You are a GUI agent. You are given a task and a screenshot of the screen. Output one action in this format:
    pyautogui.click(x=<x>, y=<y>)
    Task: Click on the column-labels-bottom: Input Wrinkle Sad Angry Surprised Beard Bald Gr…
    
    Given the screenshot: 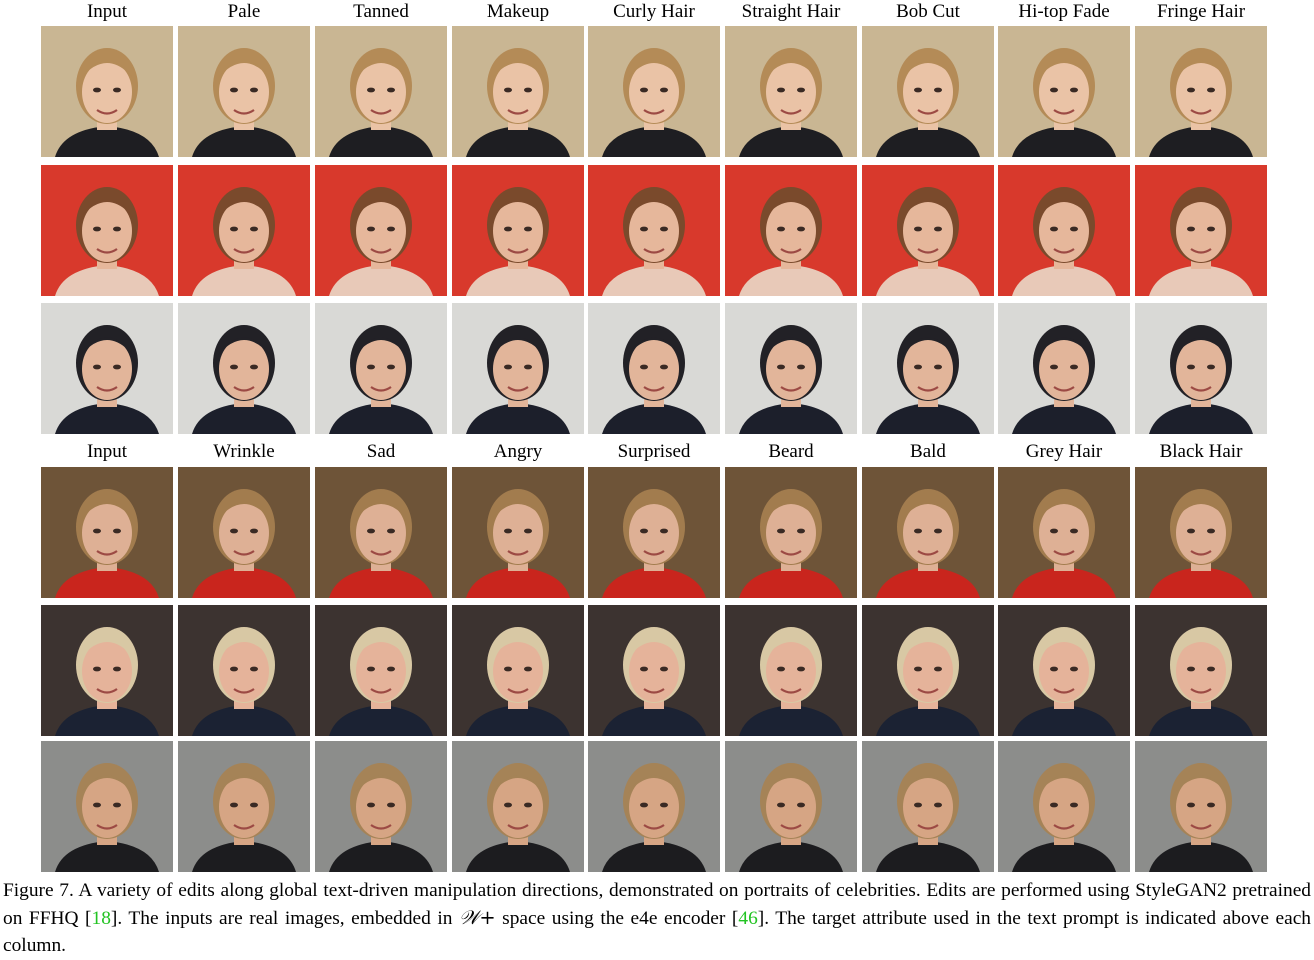 What is the action you would take?
    pyautogui.click(x=654, y=453)
    